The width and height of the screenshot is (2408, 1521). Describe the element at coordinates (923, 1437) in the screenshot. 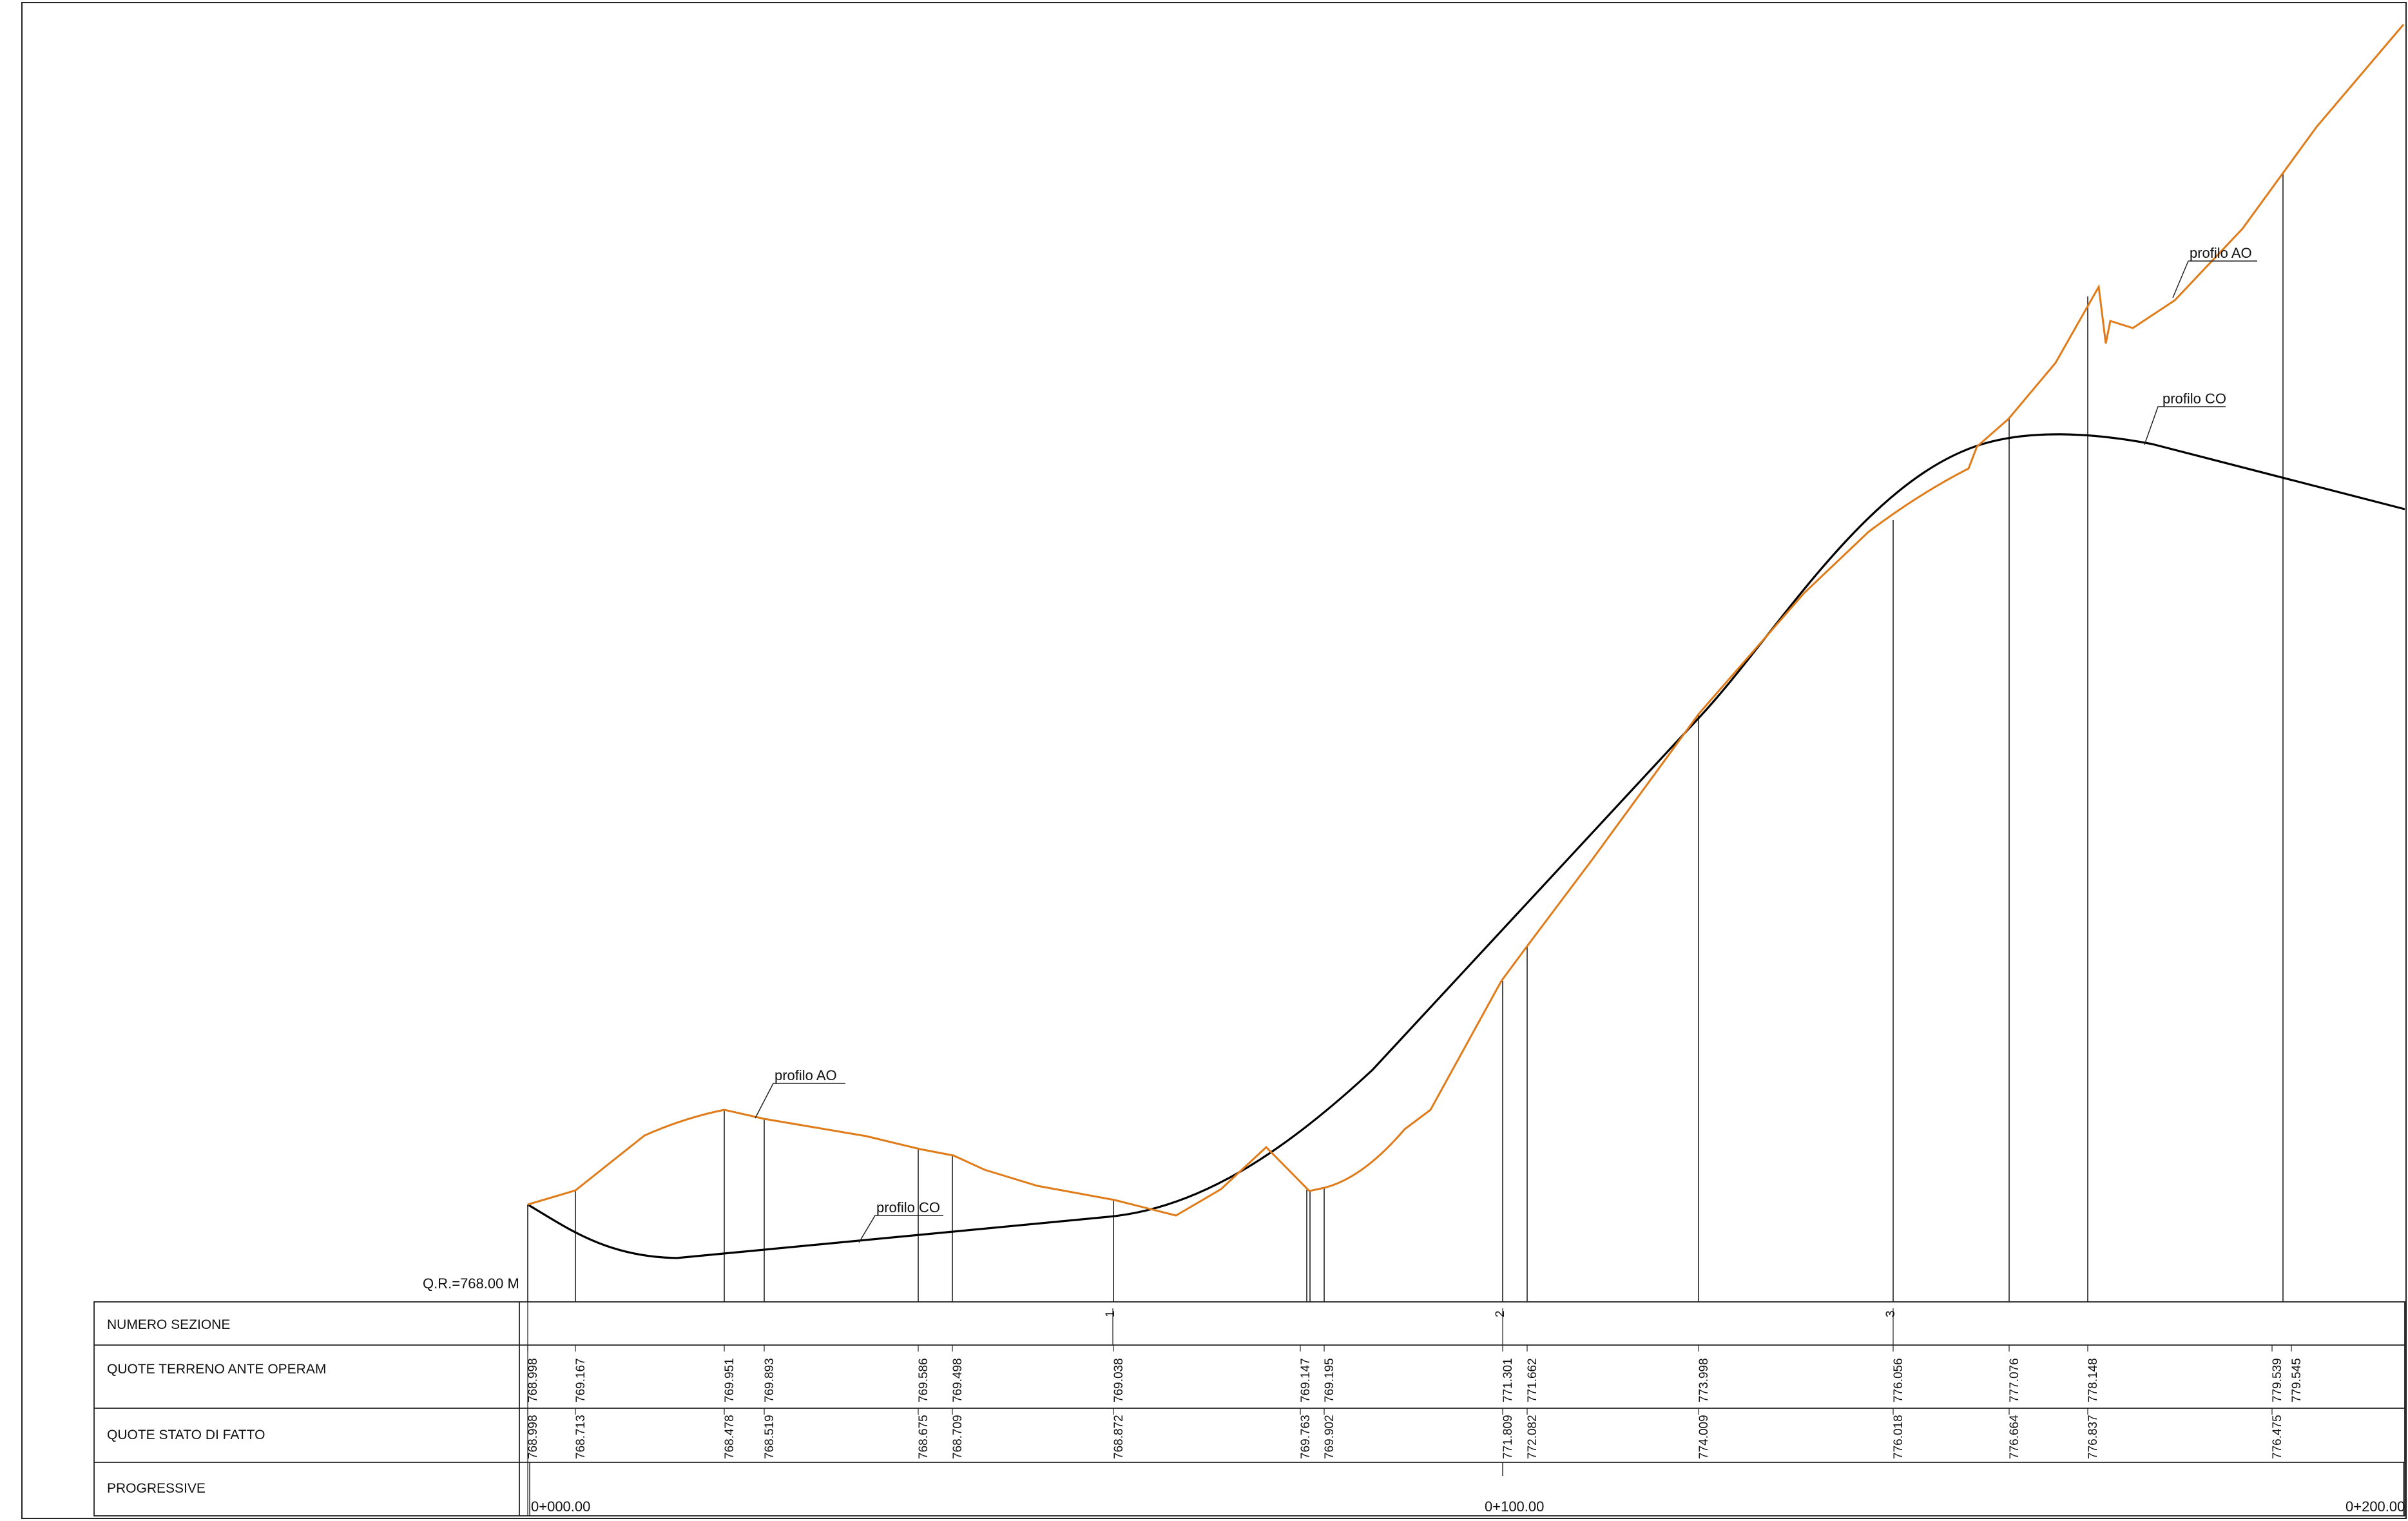

I see `quote-stato-di-fatto-value: 768.675` at that location.